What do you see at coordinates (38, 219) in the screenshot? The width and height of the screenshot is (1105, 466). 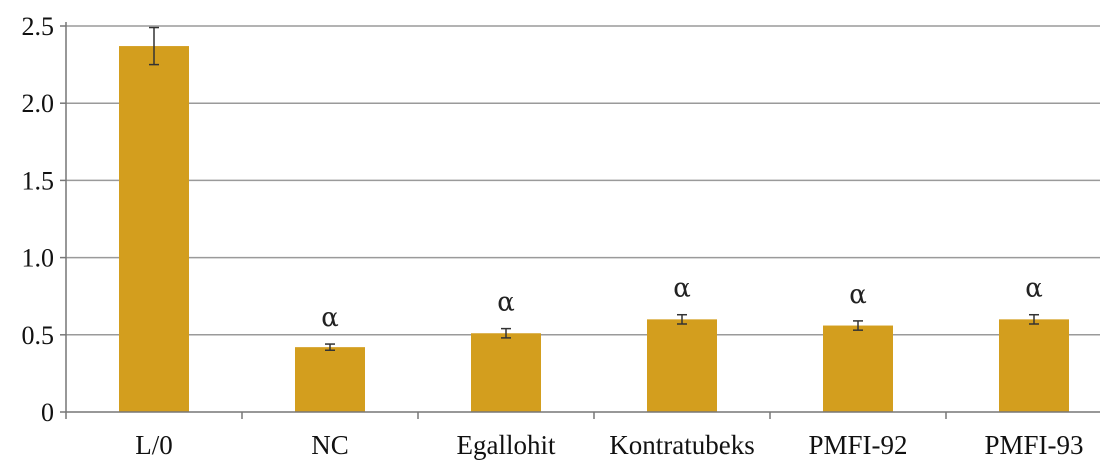 I see `y-tick-labels: 0 0.5 1.0 1.5 2.0 2.5` at bounding box center [38, 219].